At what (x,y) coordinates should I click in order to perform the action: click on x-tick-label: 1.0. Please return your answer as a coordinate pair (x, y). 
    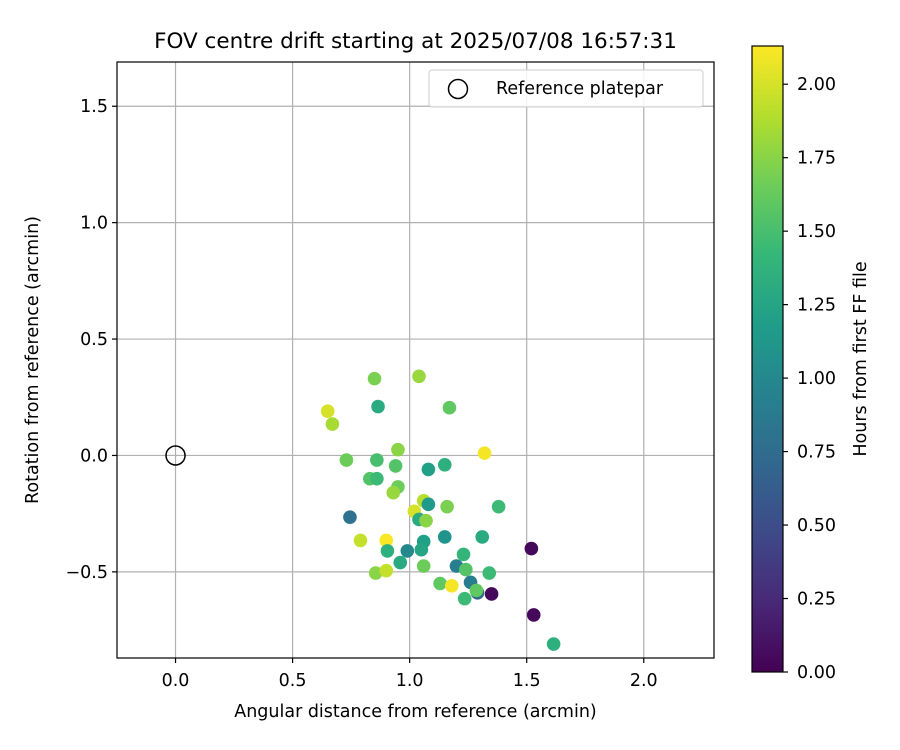
    Looking at the image, I should click on (410, 681).